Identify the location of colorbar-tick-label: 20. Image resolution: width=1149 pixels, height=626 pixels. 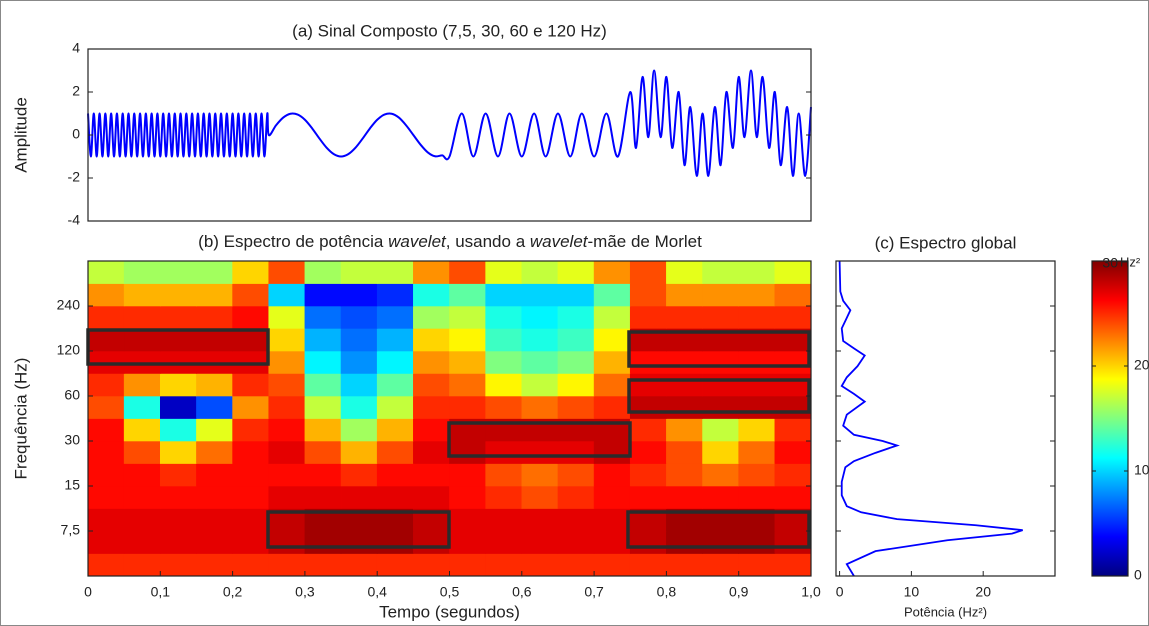
(1141, 365).